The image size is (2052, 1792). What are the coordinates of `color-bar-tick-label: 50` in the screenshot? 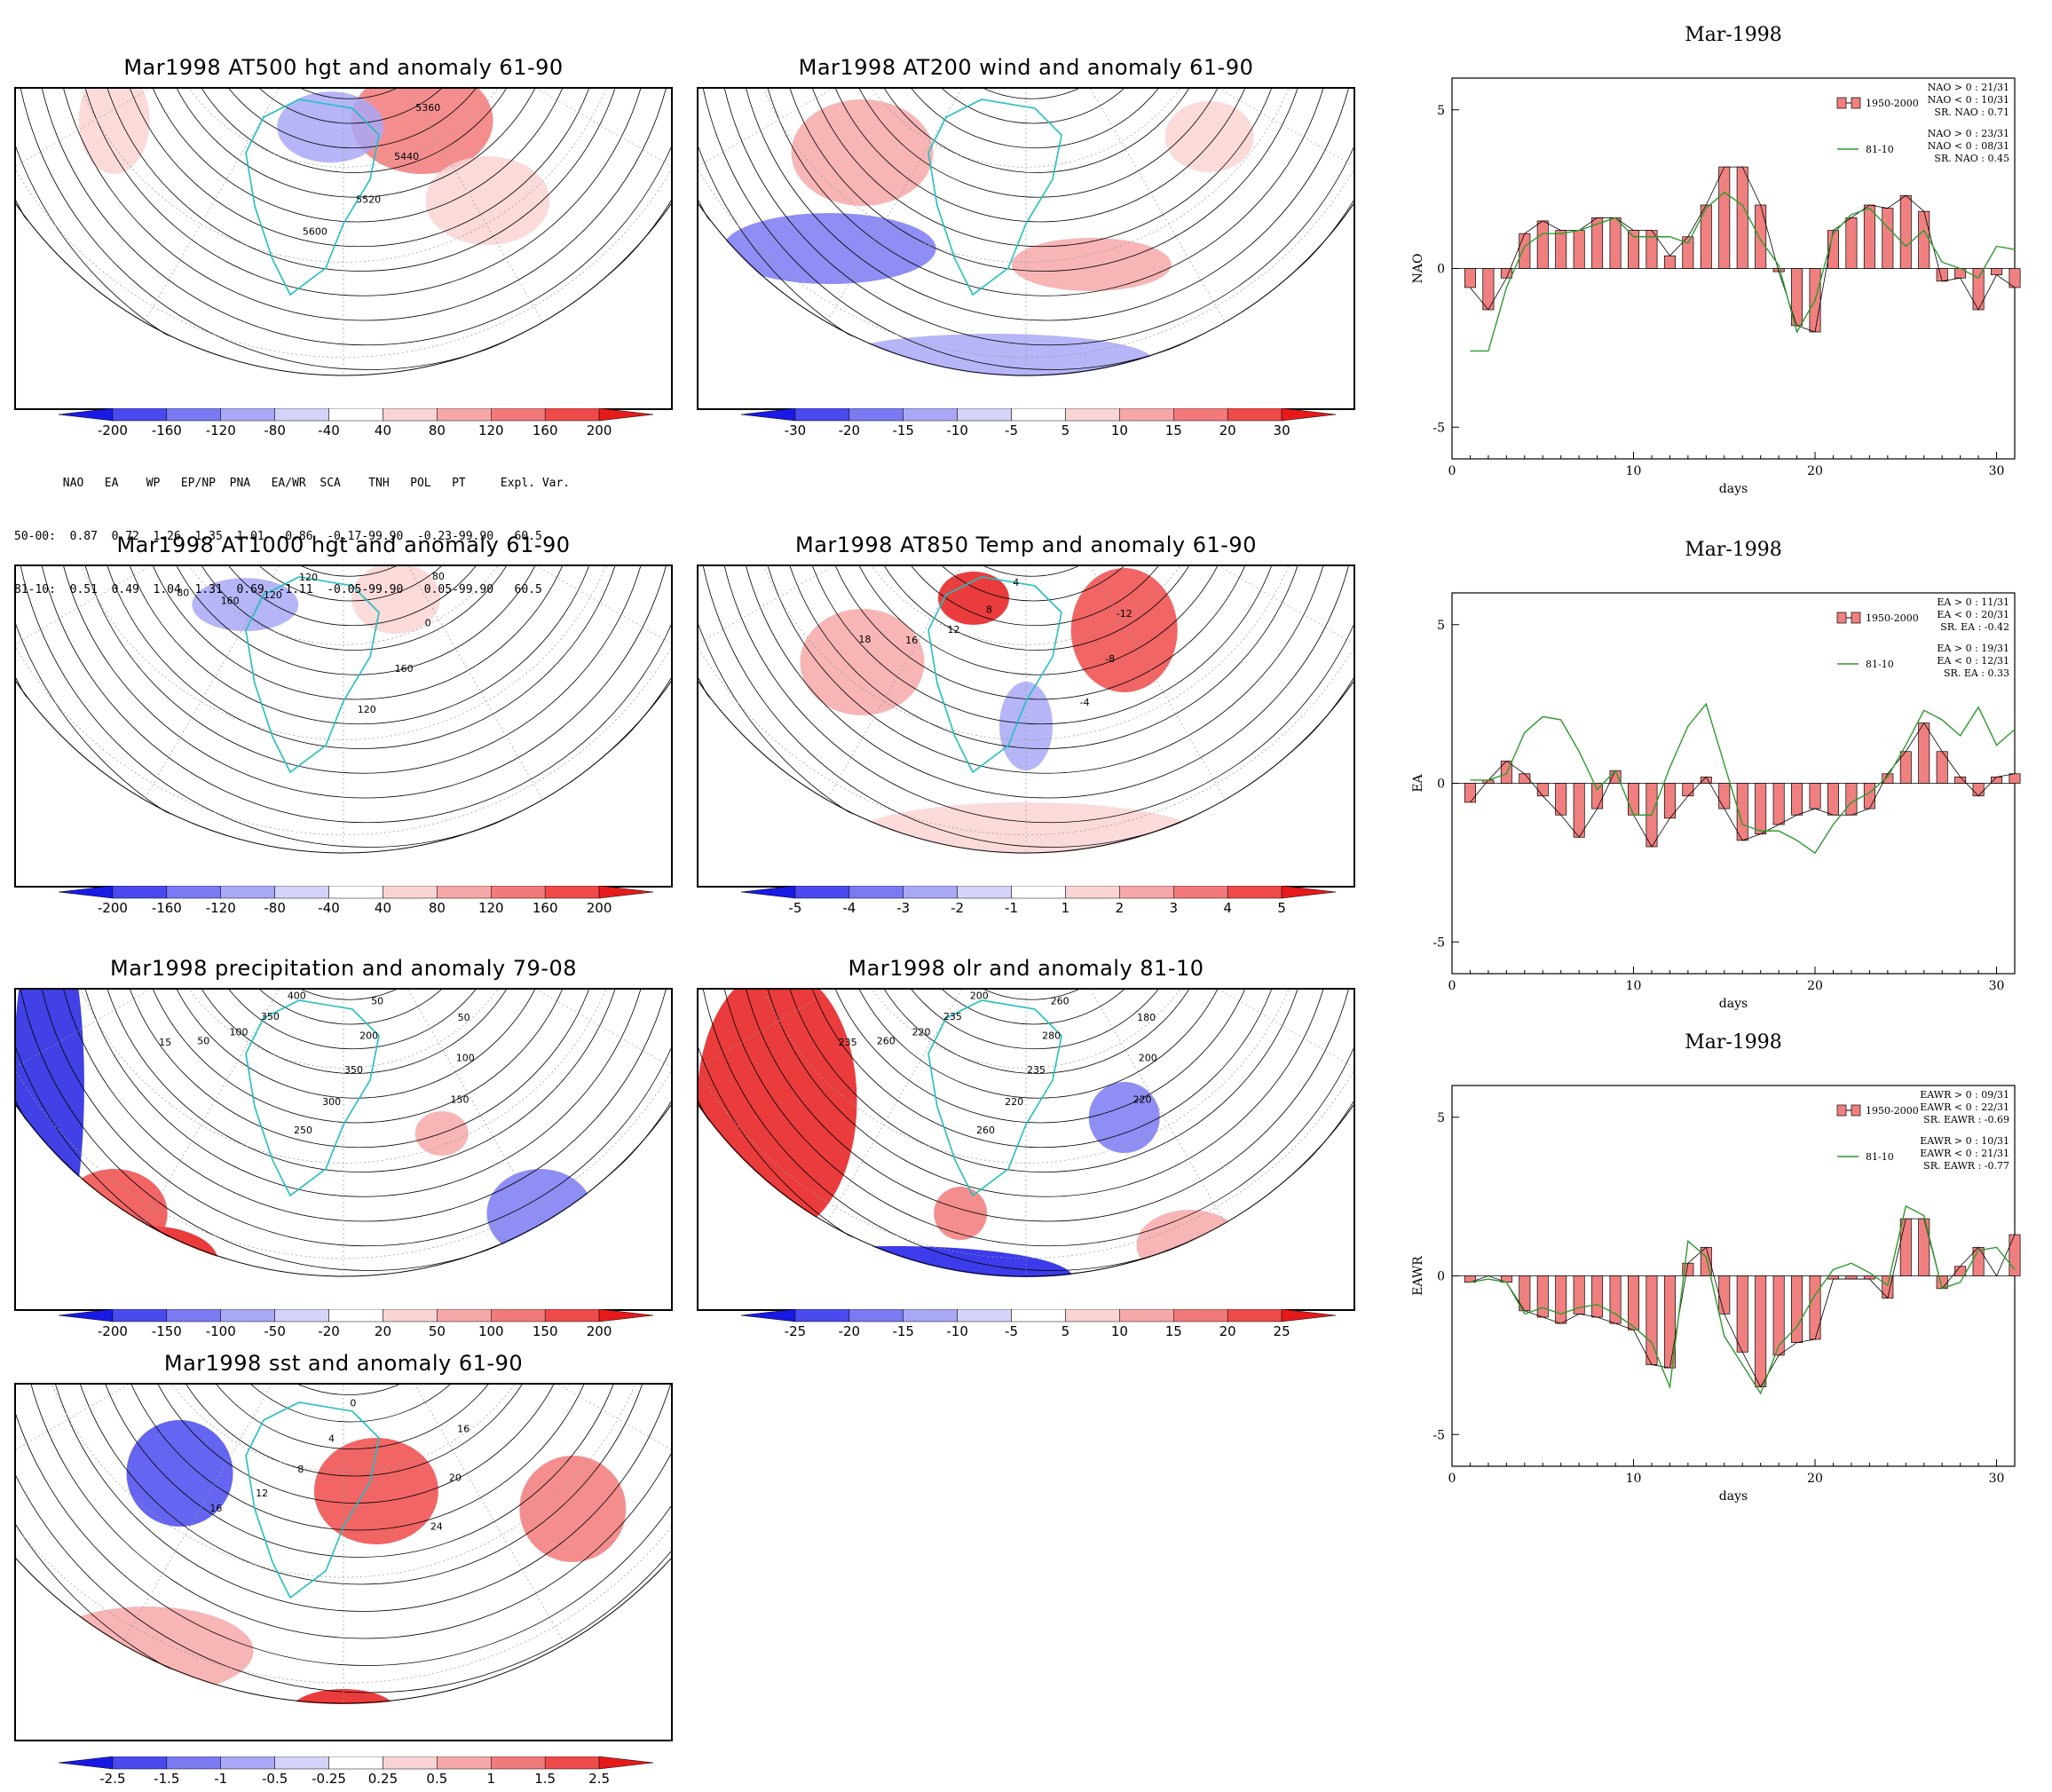 It's located at (437, 1331).